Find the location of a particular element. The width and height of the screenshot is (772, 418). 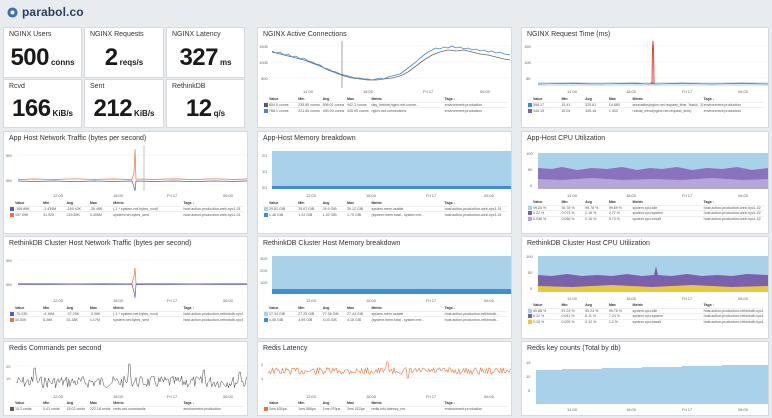

chart-rethinkdb-network: 5M 0M 12:00 18:00 Fri 17 06:00 is located at coordinates (126, 276).